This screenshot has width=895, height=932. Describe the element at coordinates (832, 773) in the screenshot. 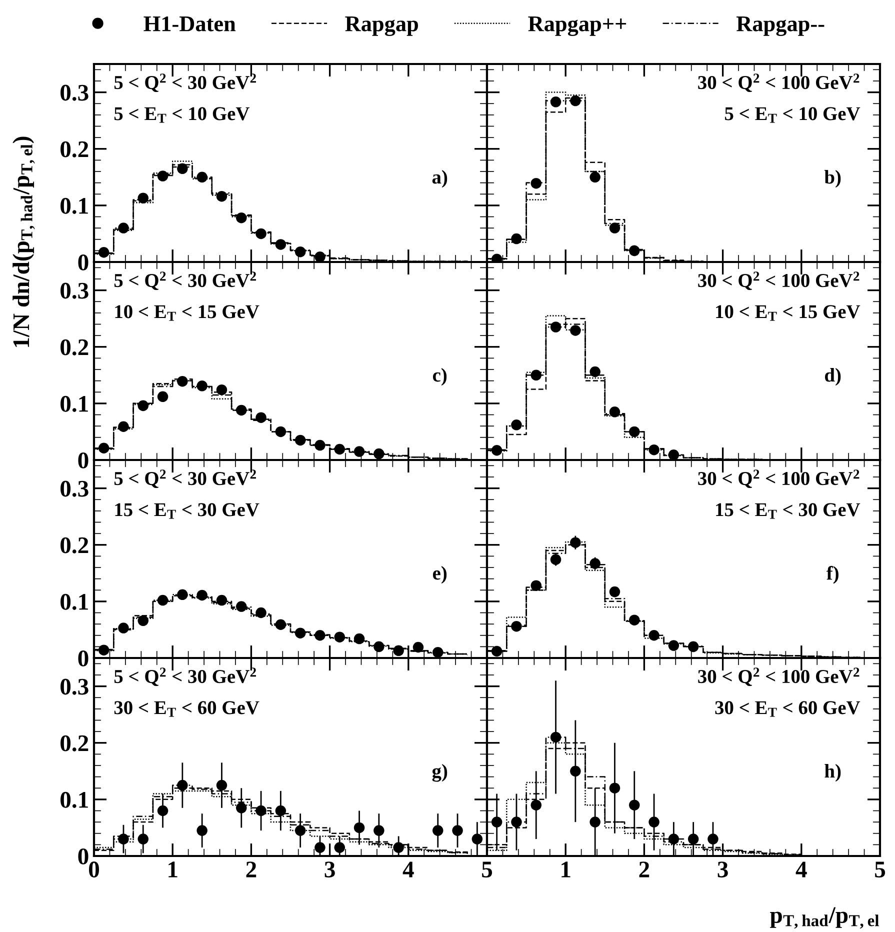

I see `annotation: h)` at that location.